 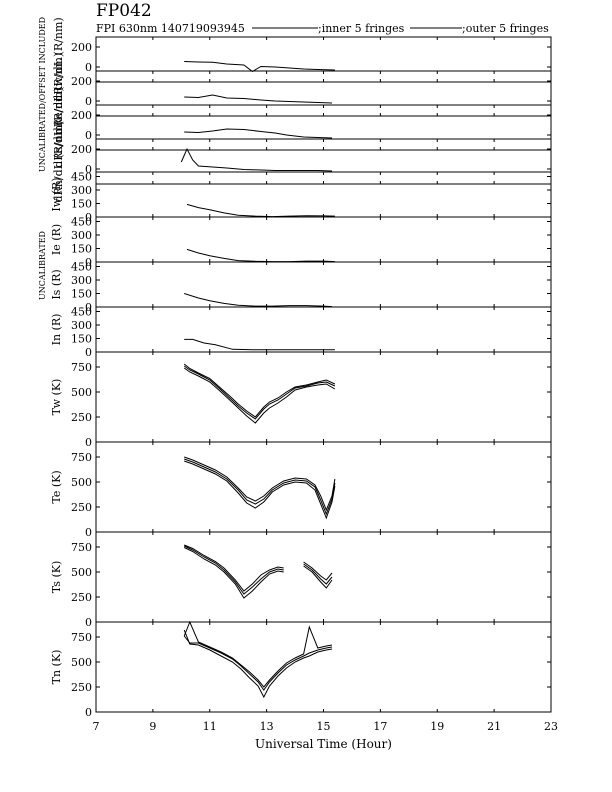 I want to click on side-label-offset: UNCALIBRATED/OFFSET INCLUDED, so click(x=42, y=94).